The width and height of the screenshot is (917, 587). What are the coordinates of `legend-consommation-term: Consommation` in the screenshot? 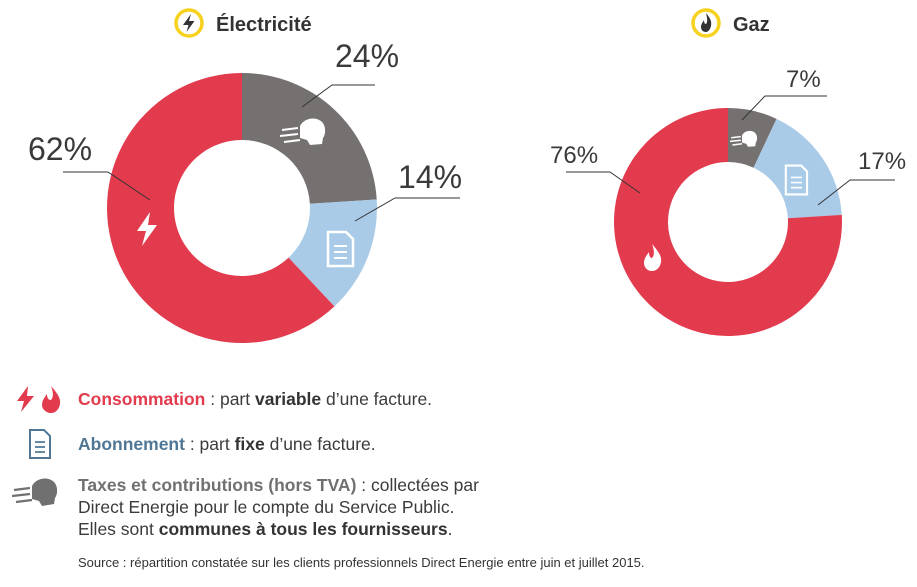 It's located at (142, 399).